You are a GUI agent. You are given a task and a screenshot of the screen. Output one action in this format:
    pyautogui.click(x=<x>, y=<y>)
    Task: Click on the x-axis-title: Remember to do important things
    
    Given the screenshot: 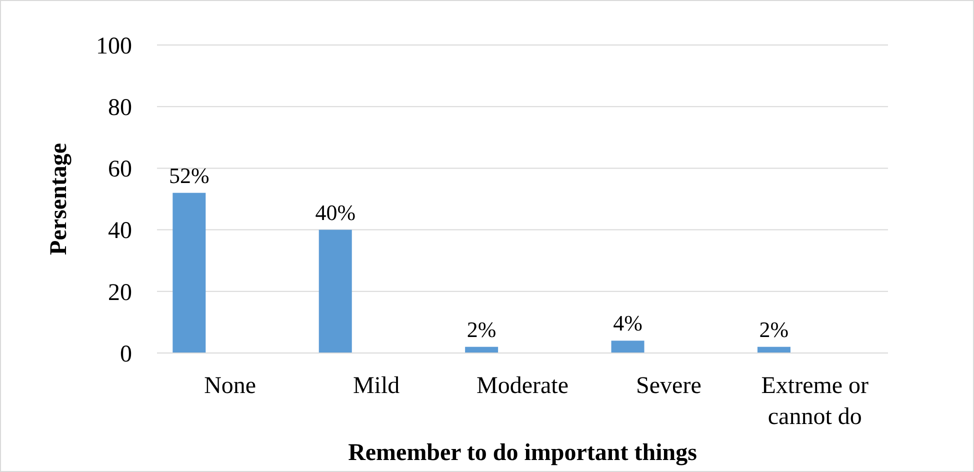 What is the action you would take?
    pyautogui.click(x=522, y=453)
    